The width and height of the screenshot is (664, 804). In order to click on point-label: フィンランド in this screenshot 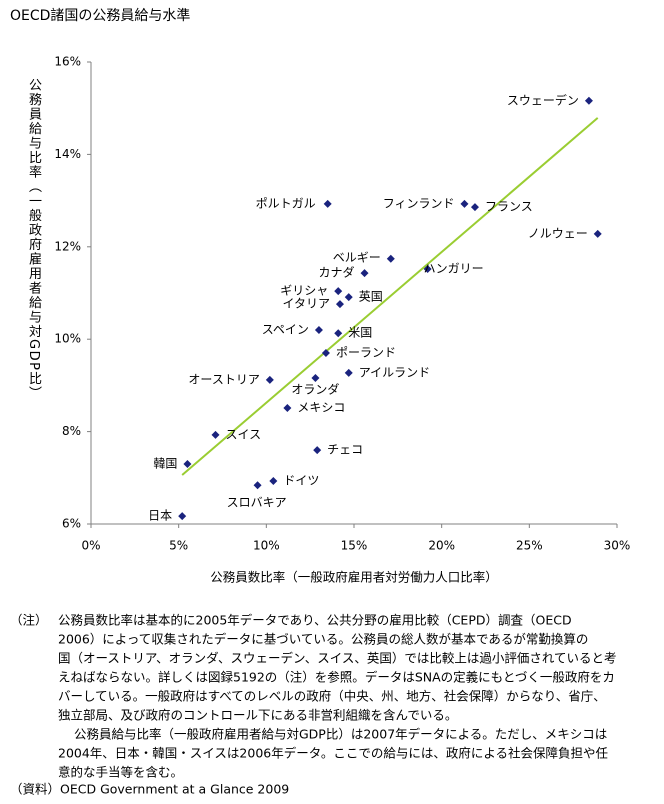, I will do `click(419, 203)`.